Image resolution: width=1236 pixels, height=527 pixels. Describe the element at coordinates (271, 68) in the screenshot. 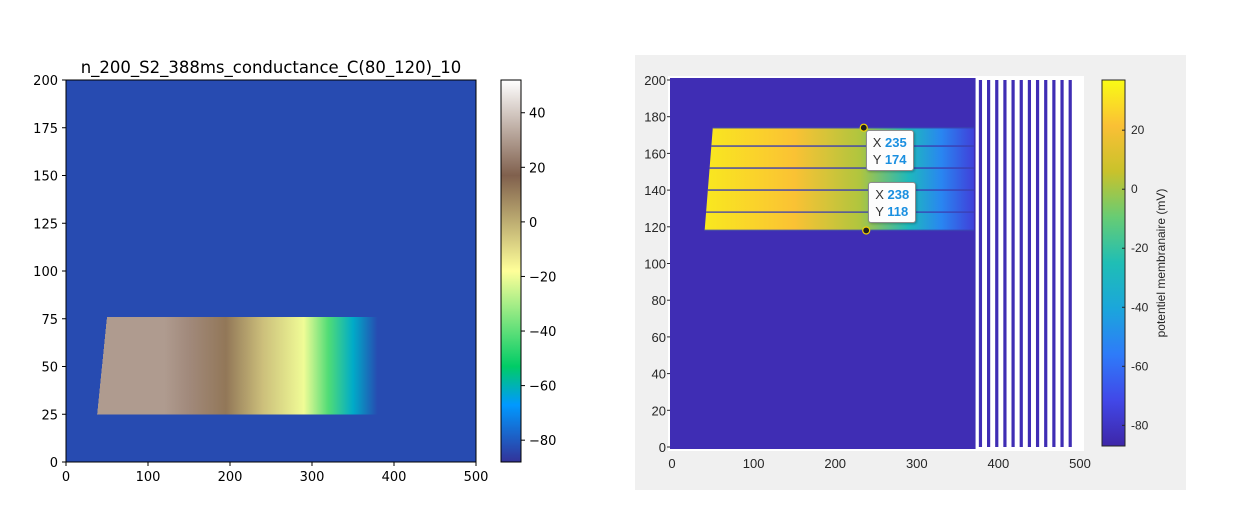

I see `heatmap-title: n_200_S2_388ms_conductance_C(80_120)_10` at that location.